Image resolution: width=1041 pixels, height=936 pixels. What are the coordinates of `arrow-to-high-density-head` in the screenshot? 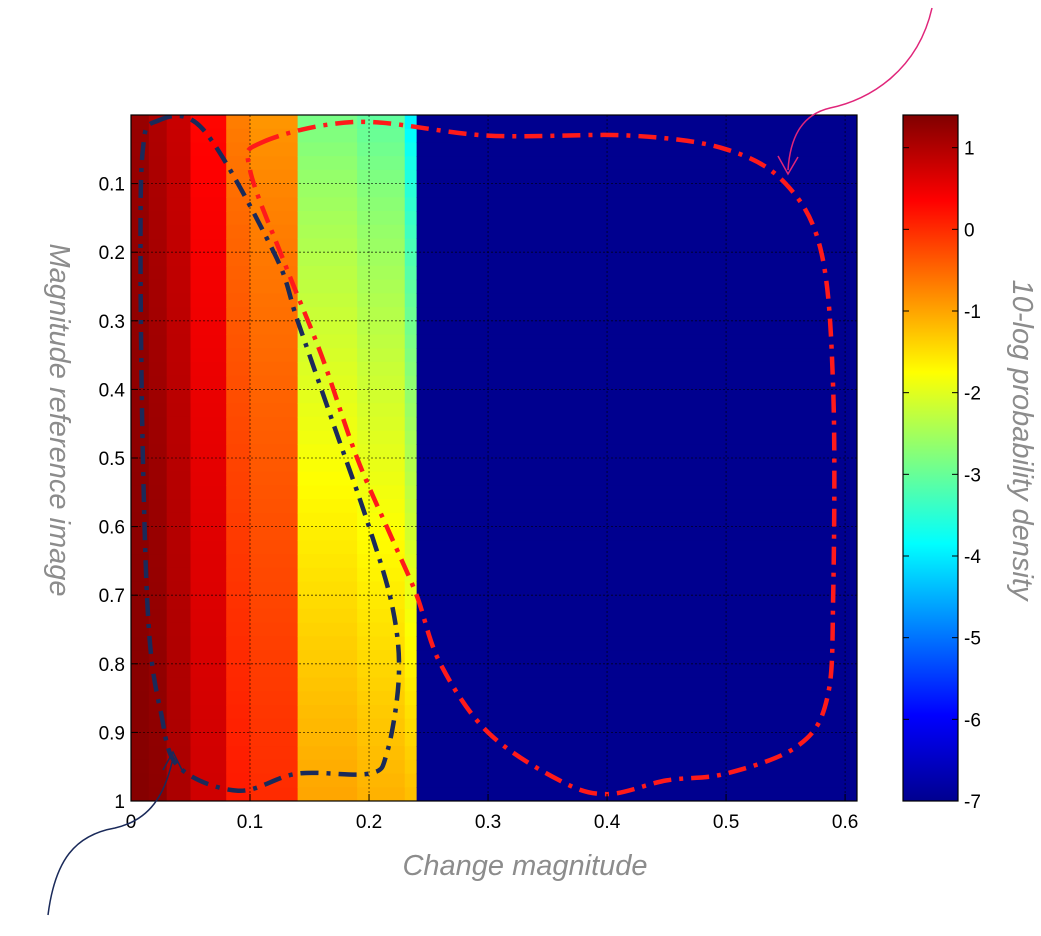 It's located at (172, 760).